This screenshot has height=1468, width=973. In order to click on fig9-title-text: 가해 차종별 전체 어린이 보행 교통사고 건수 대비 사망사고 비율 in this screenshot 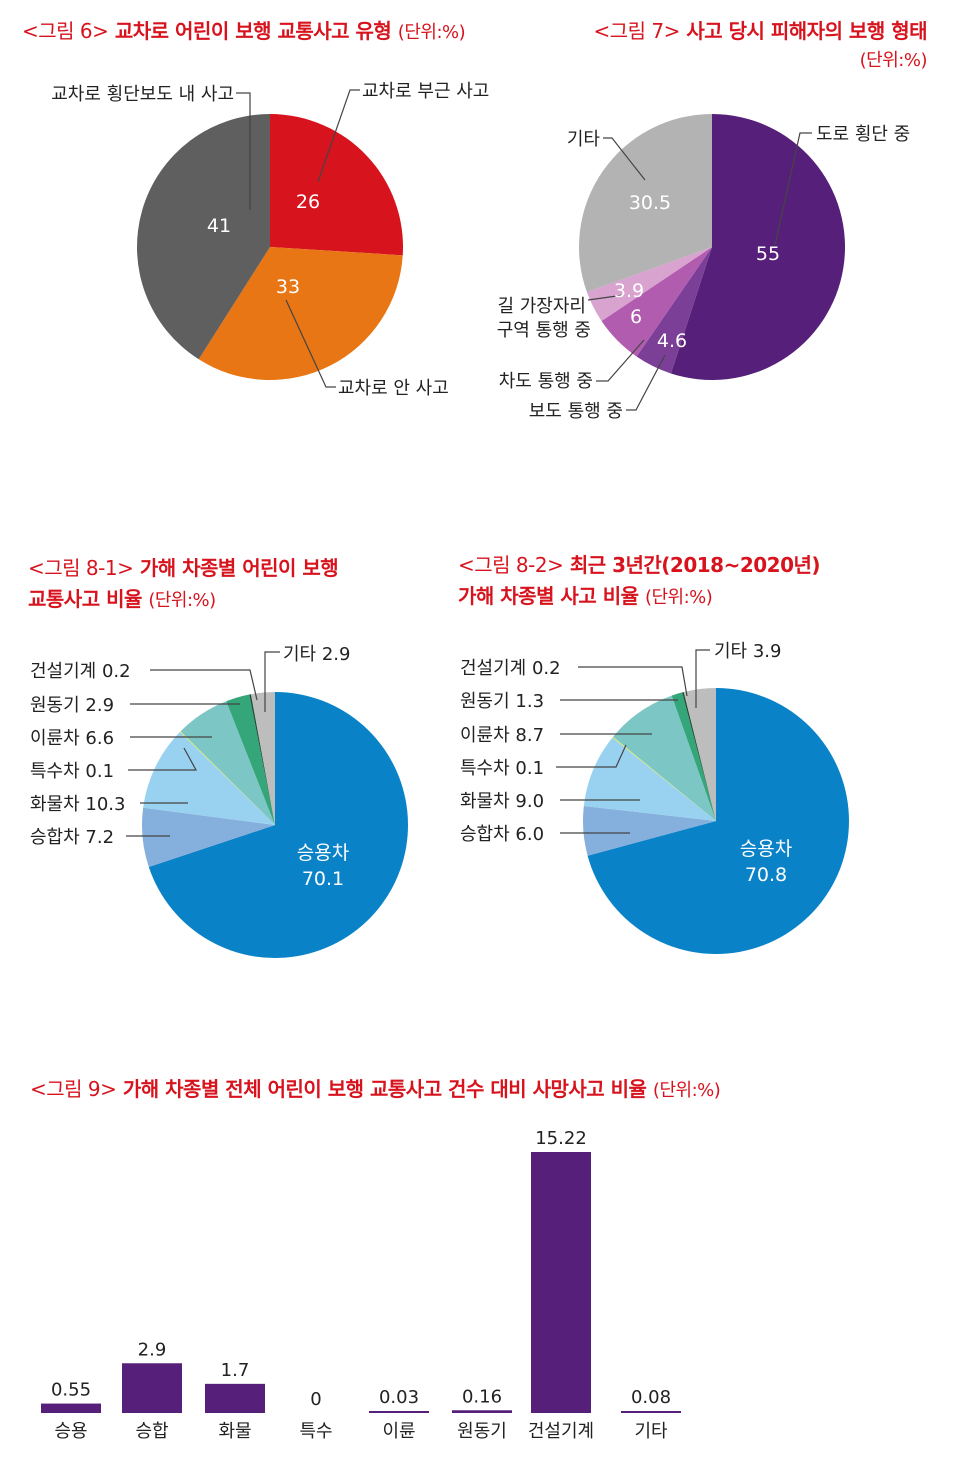, I will do `click(384, 1089)`.